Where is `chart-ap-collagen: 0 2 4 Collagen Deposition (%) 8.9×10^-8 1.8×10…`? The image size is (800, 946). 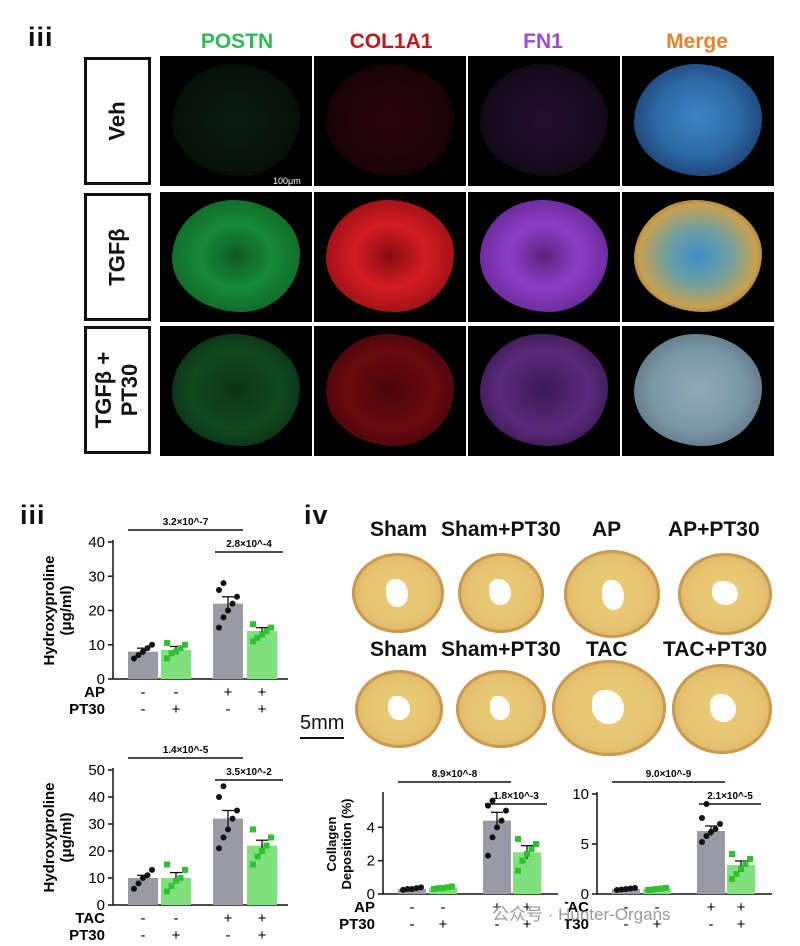
chart-ap-collagen: 0 2 4 Collagen Deposition (%) 8.9×10^-8 1.8×10… is located at coordinates (441, 851).